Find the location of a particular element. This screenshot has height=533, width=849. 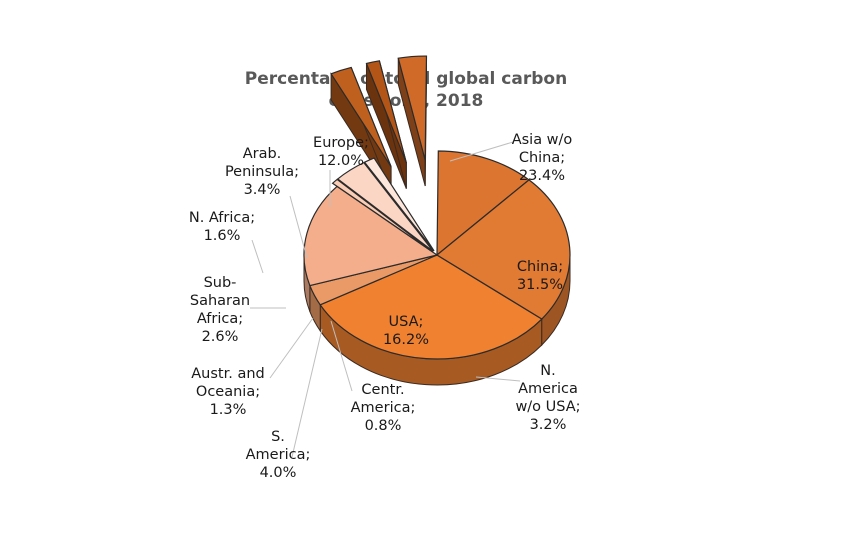

pie-slice-n-africa is located at coordinates (386, 111).